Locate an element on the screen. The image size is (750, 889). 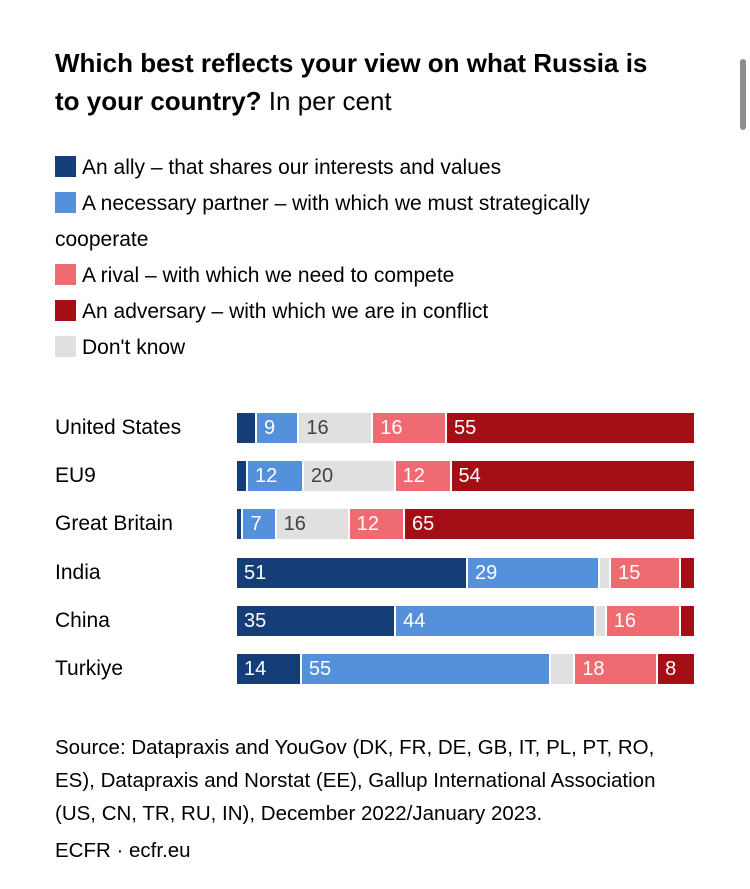
bar-segment-partner: 55 is located at coordinates (425, 669).